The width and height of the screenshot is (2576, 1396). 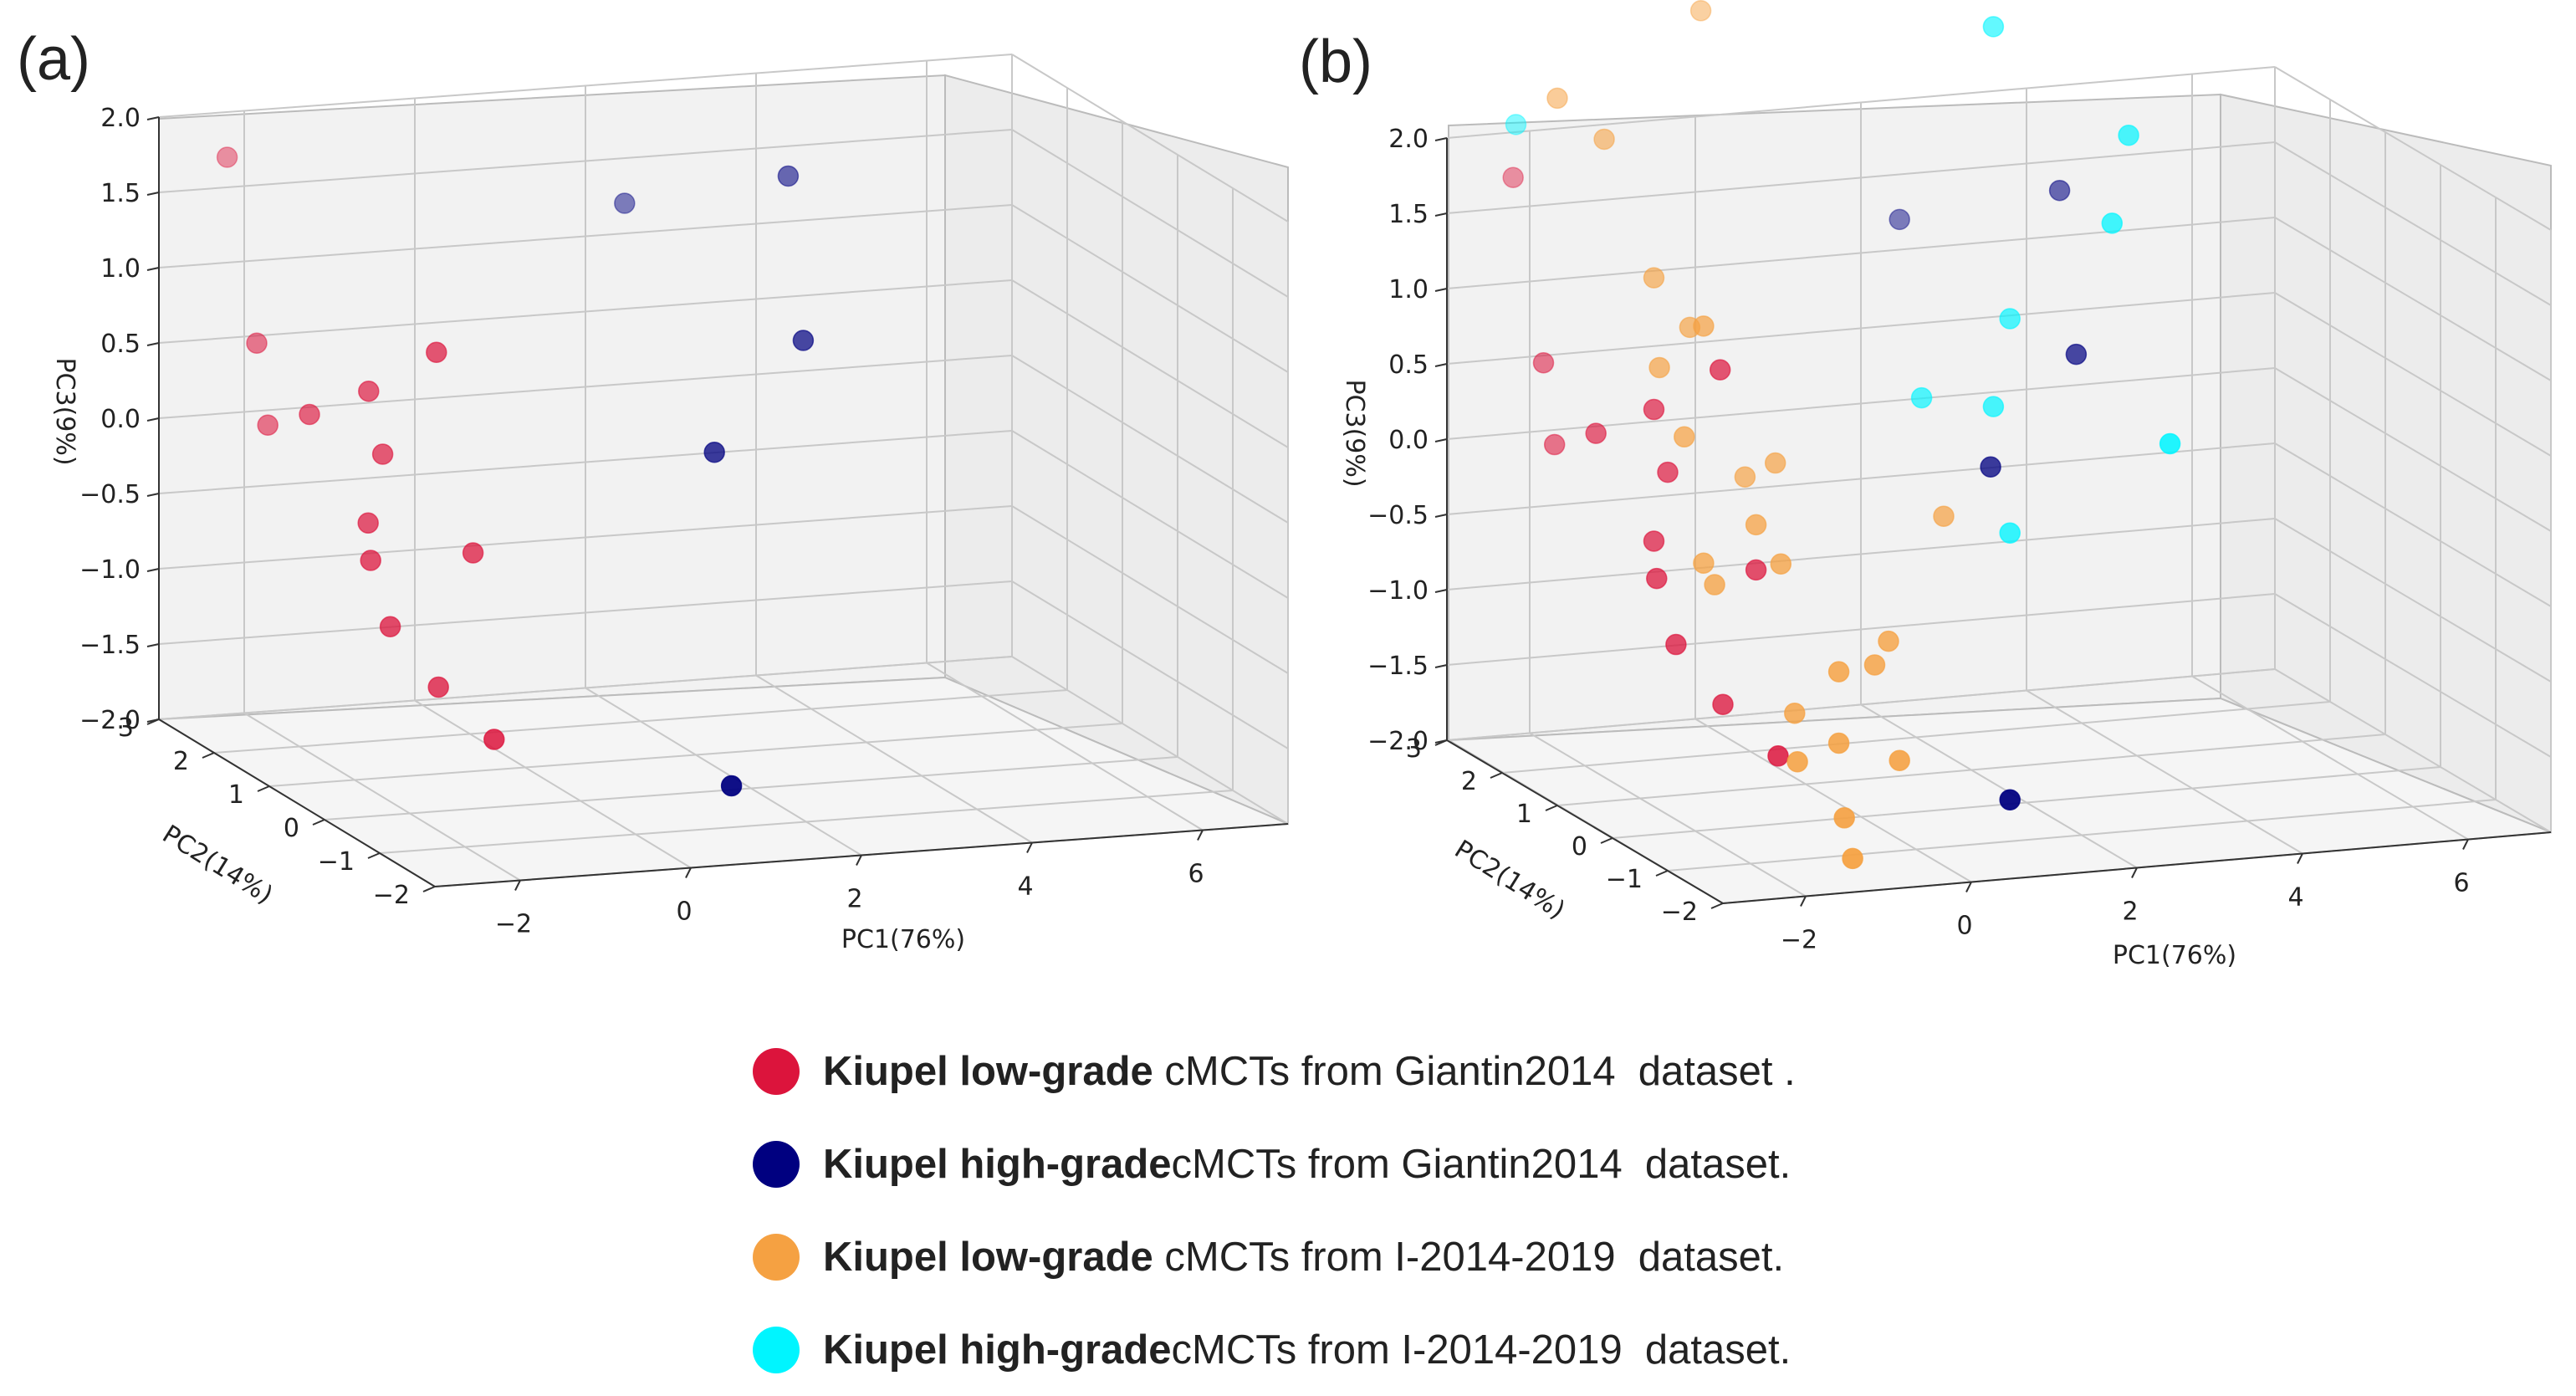 I want to click on panel-a-xlabel: PC1(76%), so click(x=903, y=939).